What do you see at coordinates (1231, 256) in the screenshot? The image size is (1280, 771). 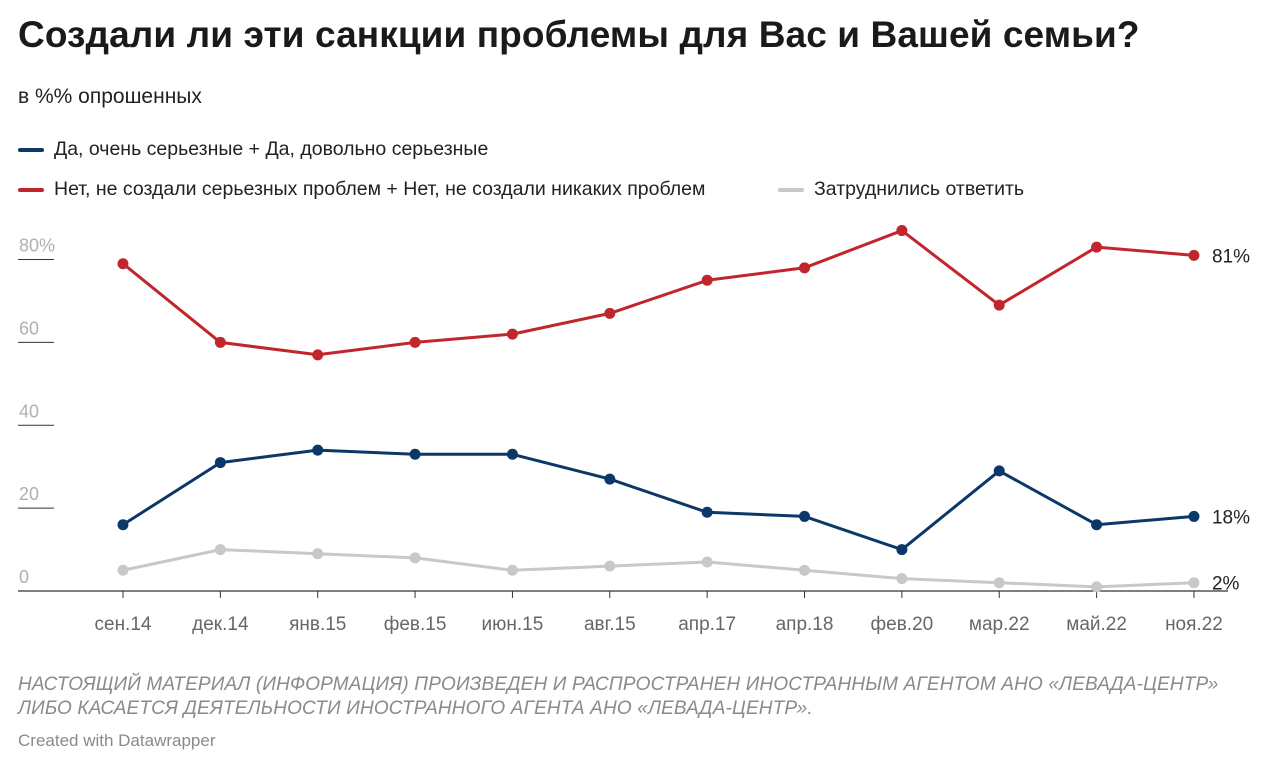 I see `end-value-label: 81%` at bounding box center [1231, 256].